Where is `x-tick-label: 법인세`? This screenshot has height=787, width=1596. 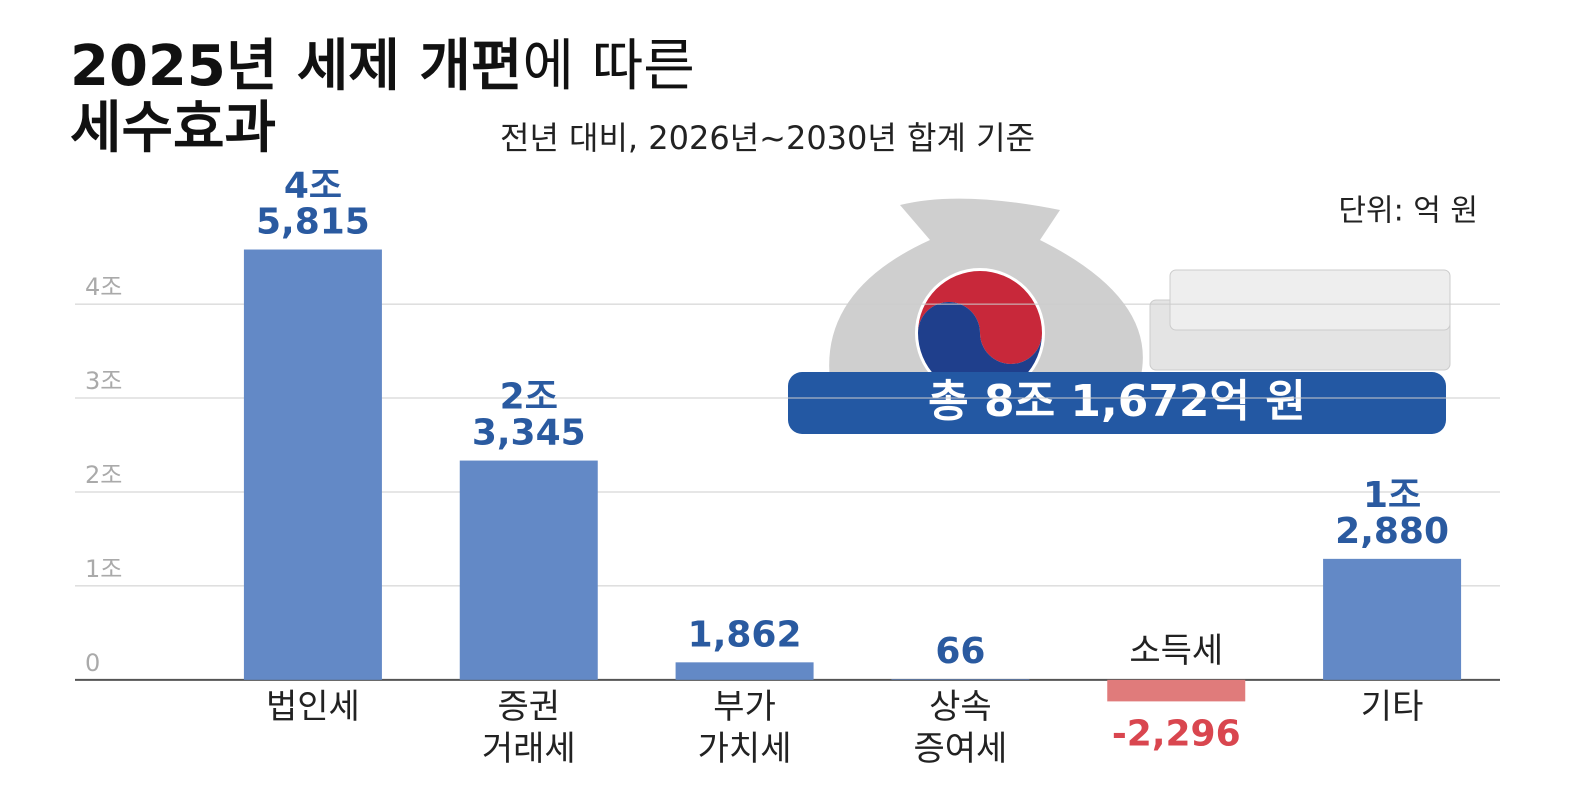
x-tick-label: 법인세 is located at coordinates (313, 706).